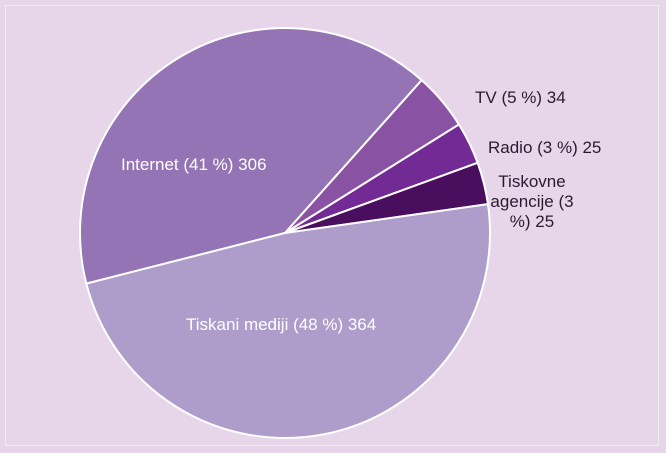 This screenshot has width=666, height=453. Describe the element at coordinates (532, 201) in the screenshot. I see `slice-label: Tiskovne agencije (3 %) 25` at that location.